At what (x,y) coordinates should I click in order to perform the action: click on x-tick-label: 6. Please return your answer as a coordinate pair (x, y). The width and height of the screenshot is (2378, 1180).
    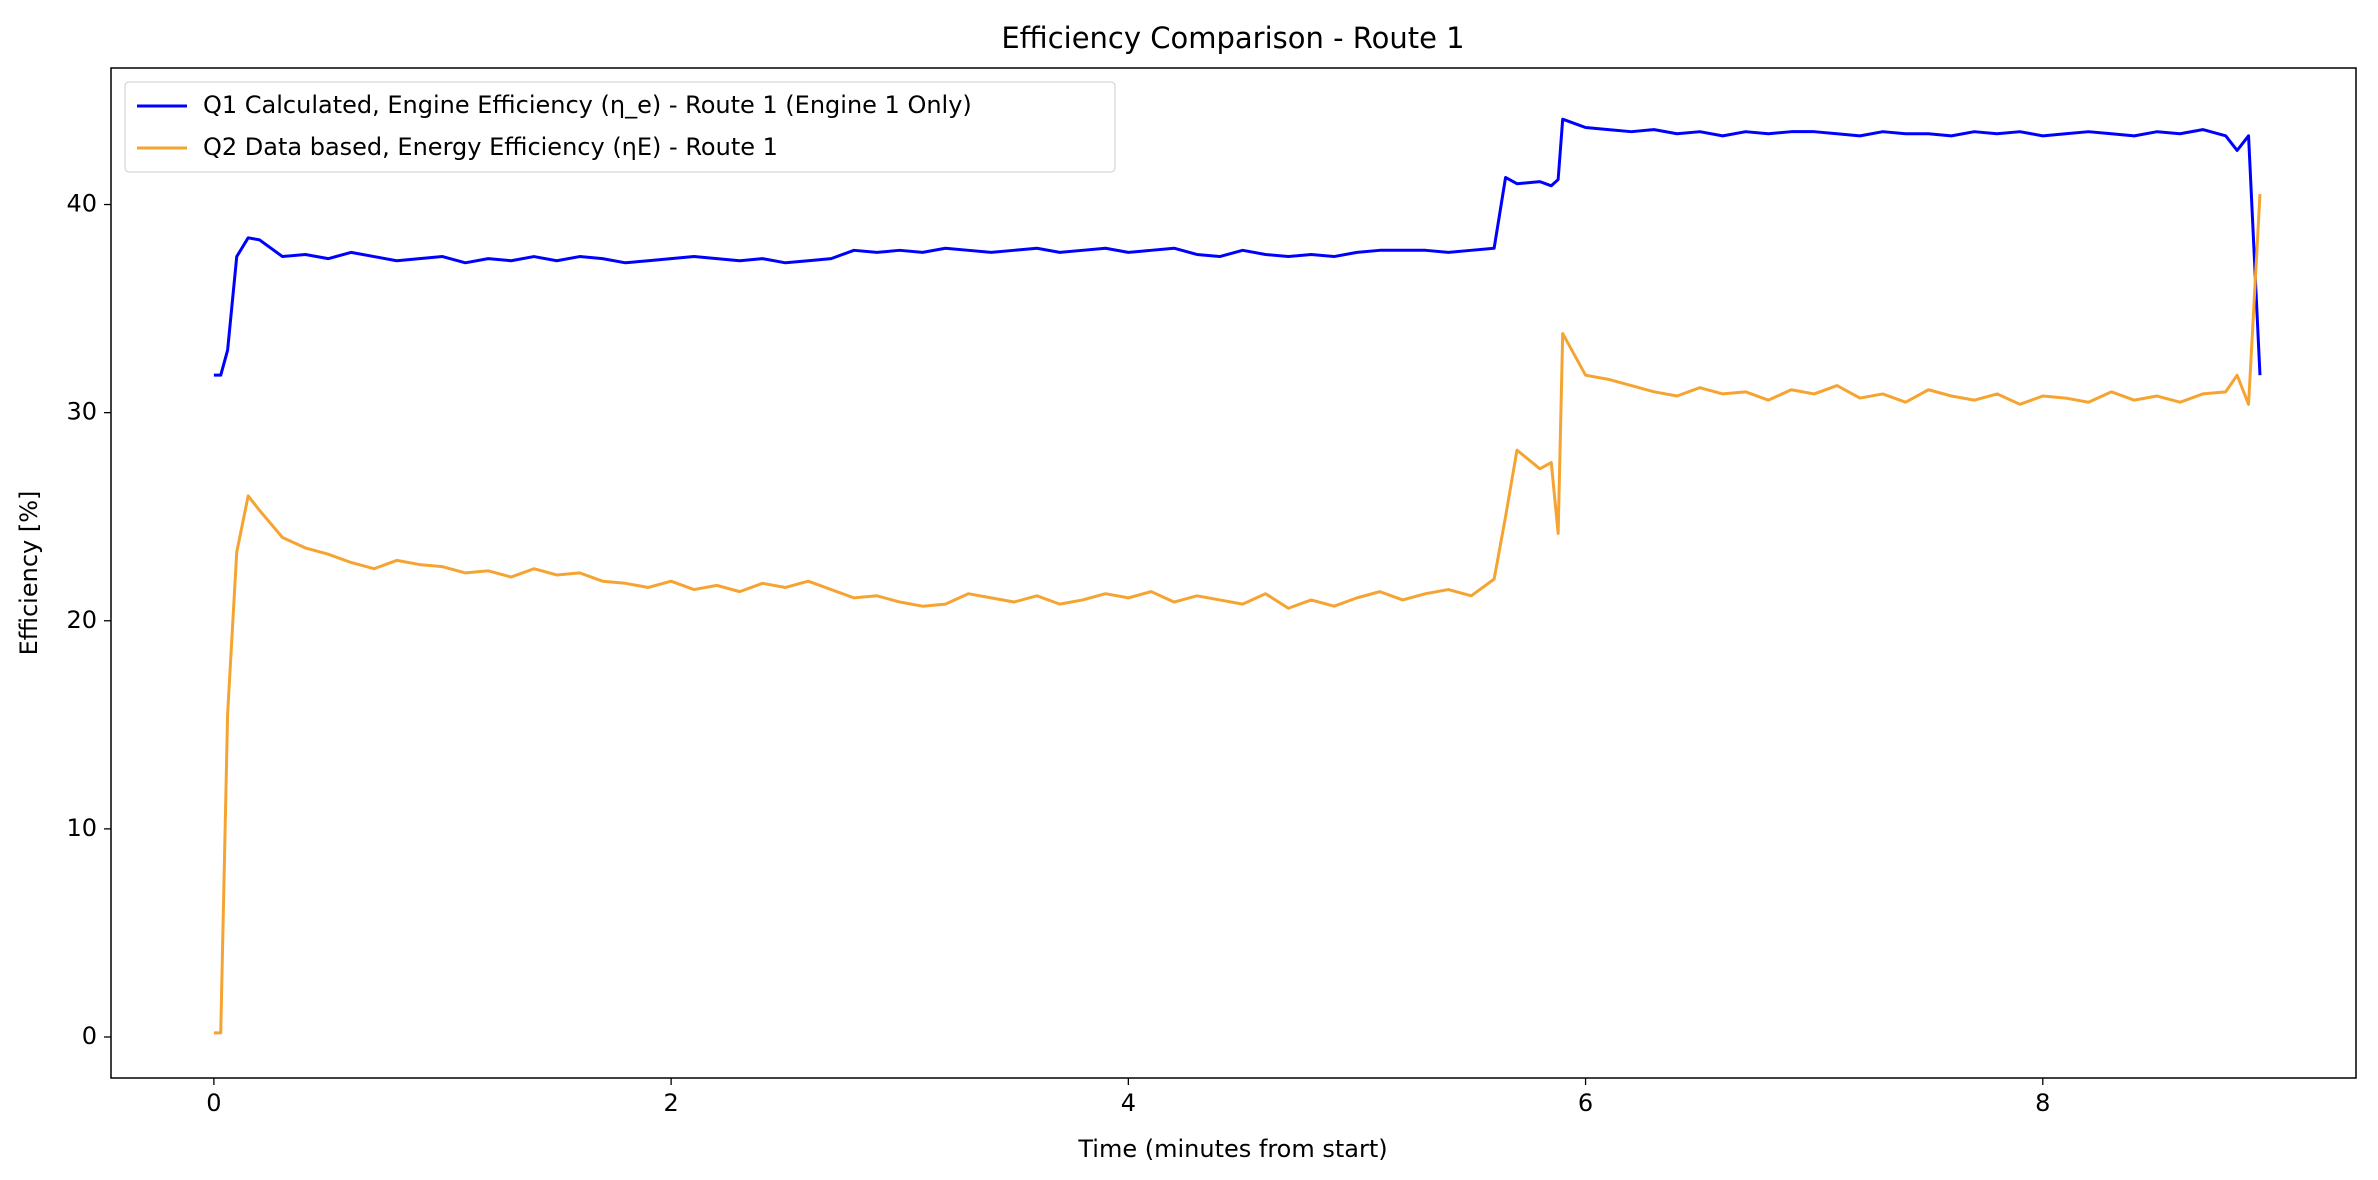
    Looking at the image, I should click on (1585, 1103).